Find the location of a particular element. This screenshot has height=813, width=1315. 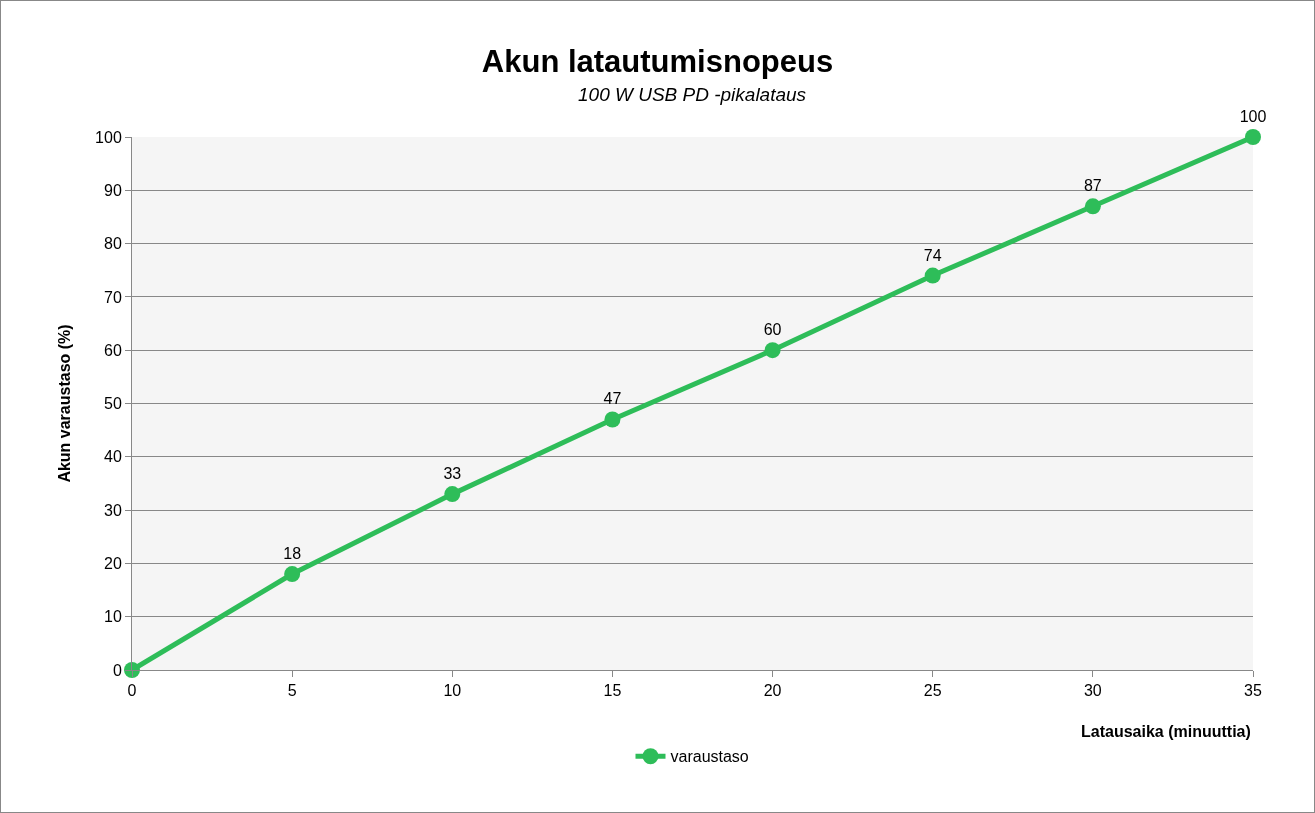

y-tick-label: 20 is located at coordinates (113, 563).